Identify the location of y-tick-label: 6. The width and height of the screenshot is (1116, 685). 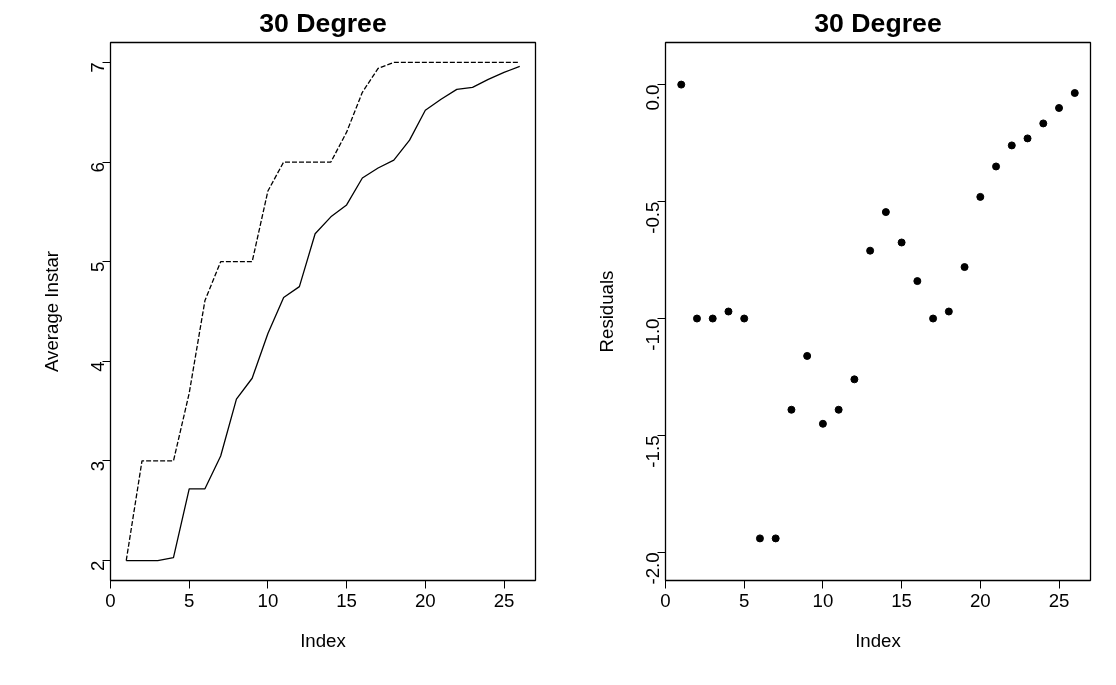
(97, 167).